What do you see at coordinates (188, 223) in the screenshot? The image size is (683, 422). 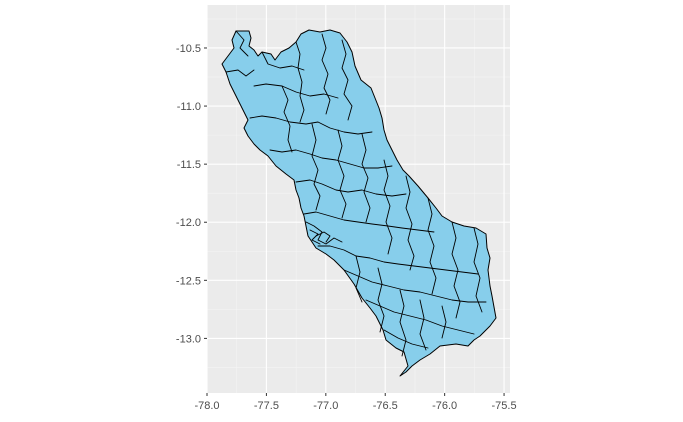 I see `y-tick-label: -12.0` at bounding box center [188, 223].